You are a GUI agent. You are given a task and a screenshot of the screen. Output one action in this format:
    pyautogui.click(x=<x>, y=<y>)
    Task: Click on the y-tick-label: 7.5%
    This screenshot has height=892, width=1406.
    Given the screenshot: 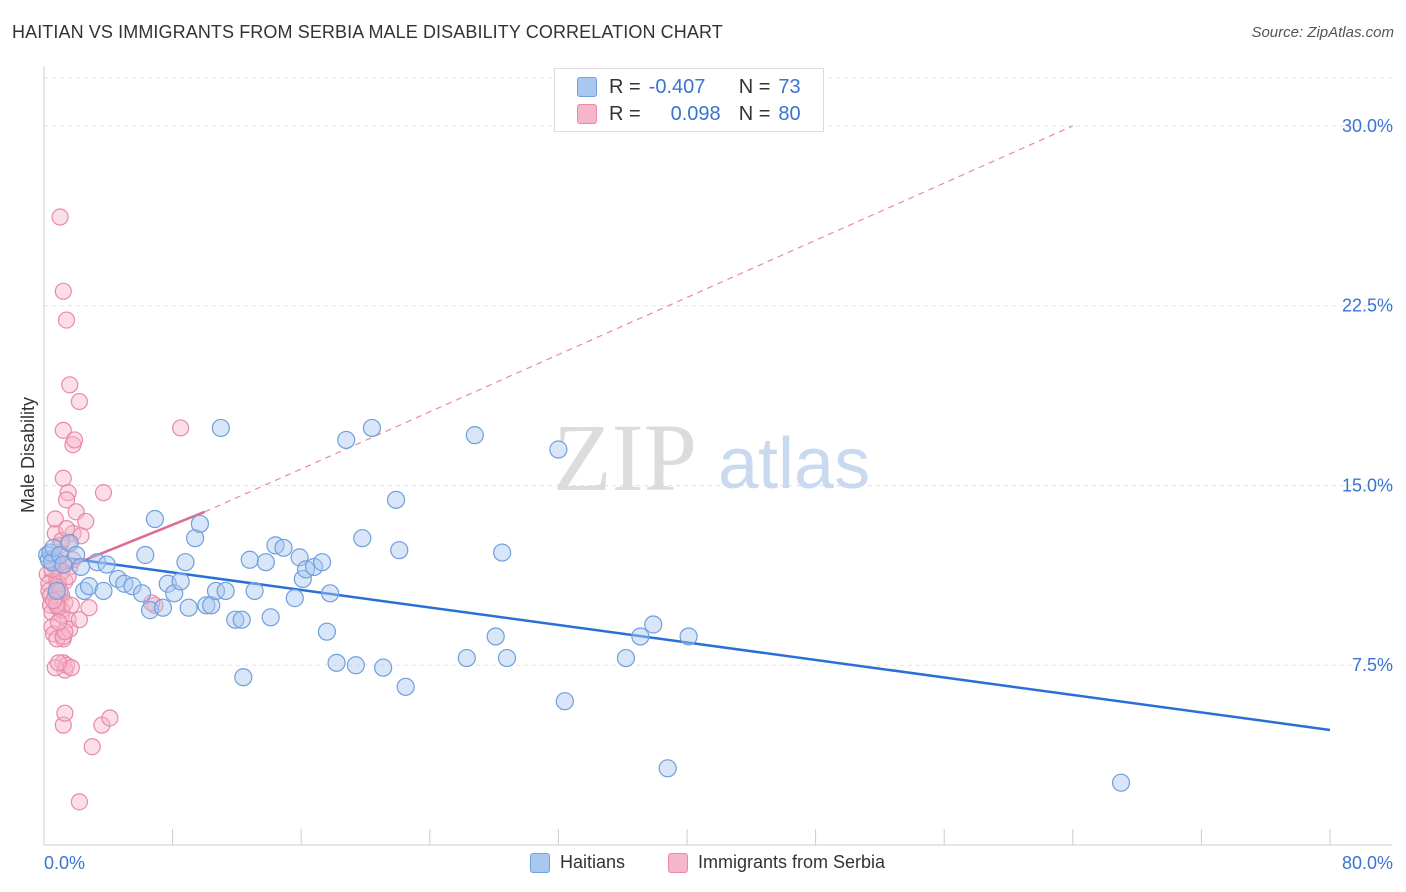 What is the action you would take?
    pyautogui.click(x=1372, y=665)
    